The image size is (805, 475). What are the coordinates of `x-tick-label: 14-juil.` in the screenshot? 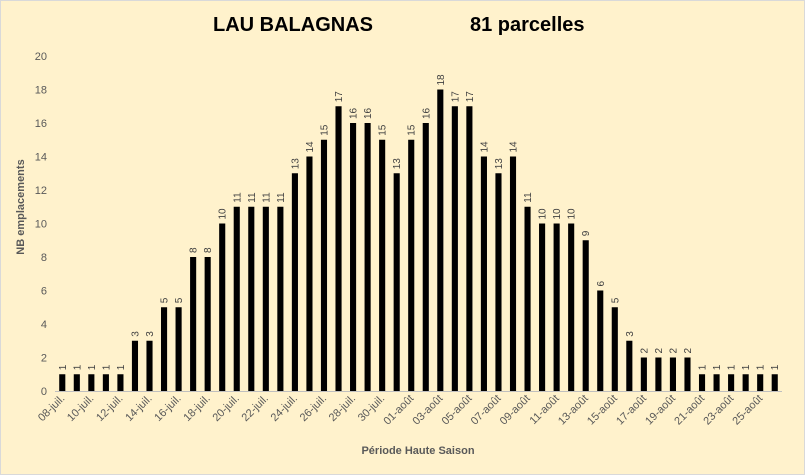 It's located at (138, 408).